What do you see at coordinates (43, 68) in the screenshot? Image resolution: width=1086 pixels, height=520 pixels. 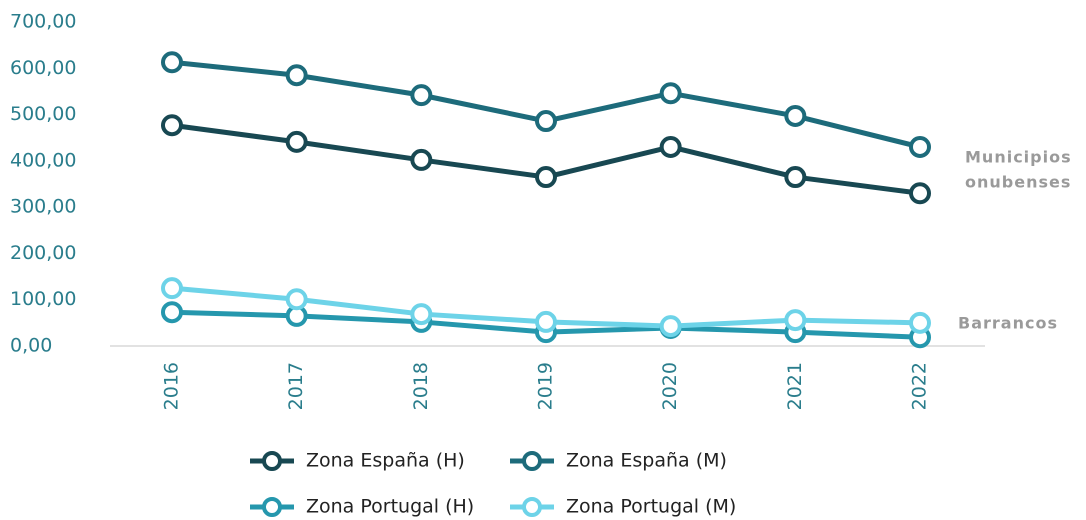 I see `y-tick-label: 600,00` at bounding box center [43, 68].